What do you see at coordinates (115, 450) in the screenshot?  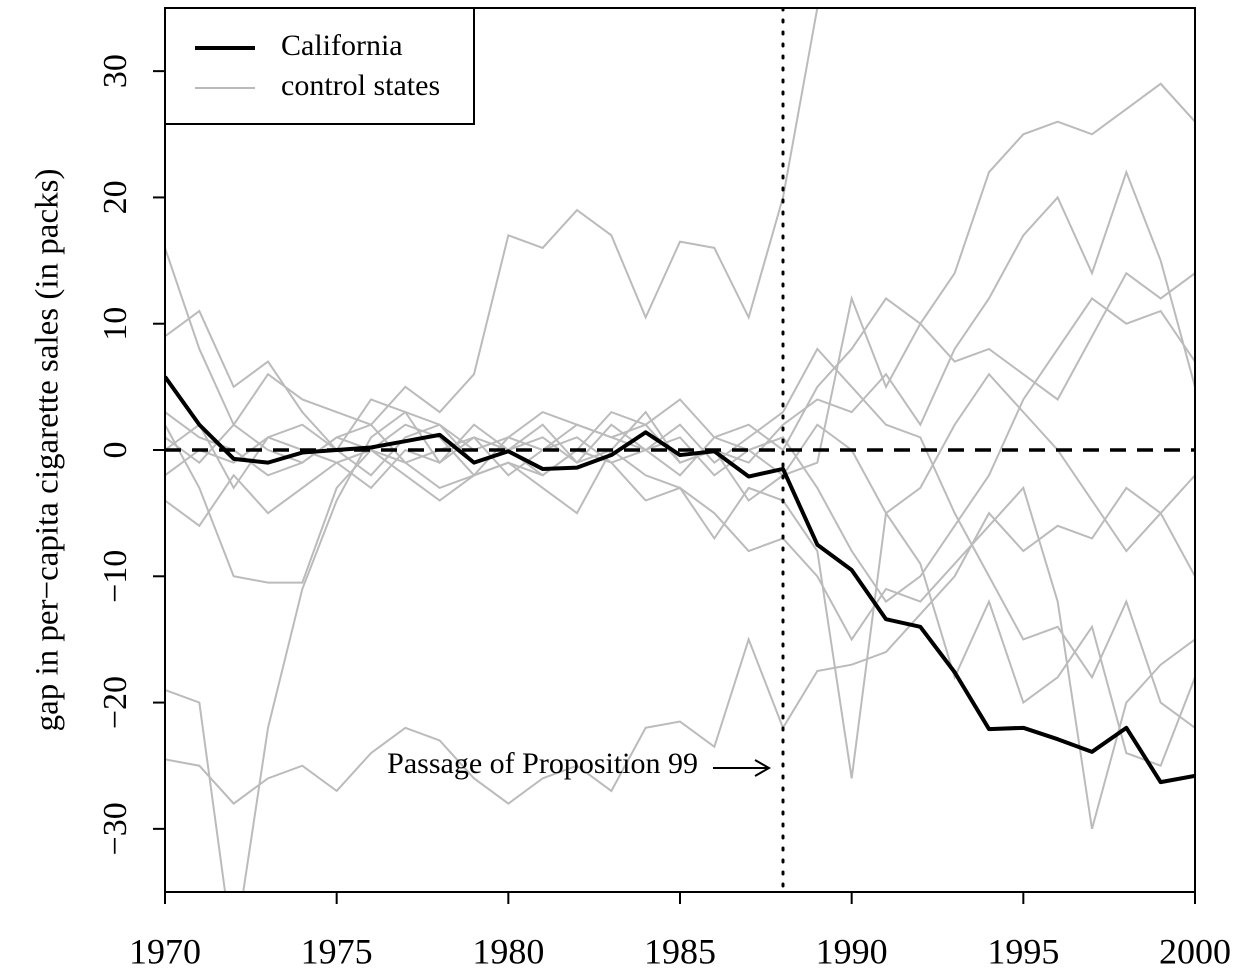 I see `y-tick-label: 0` at bounding box center [115, 450].